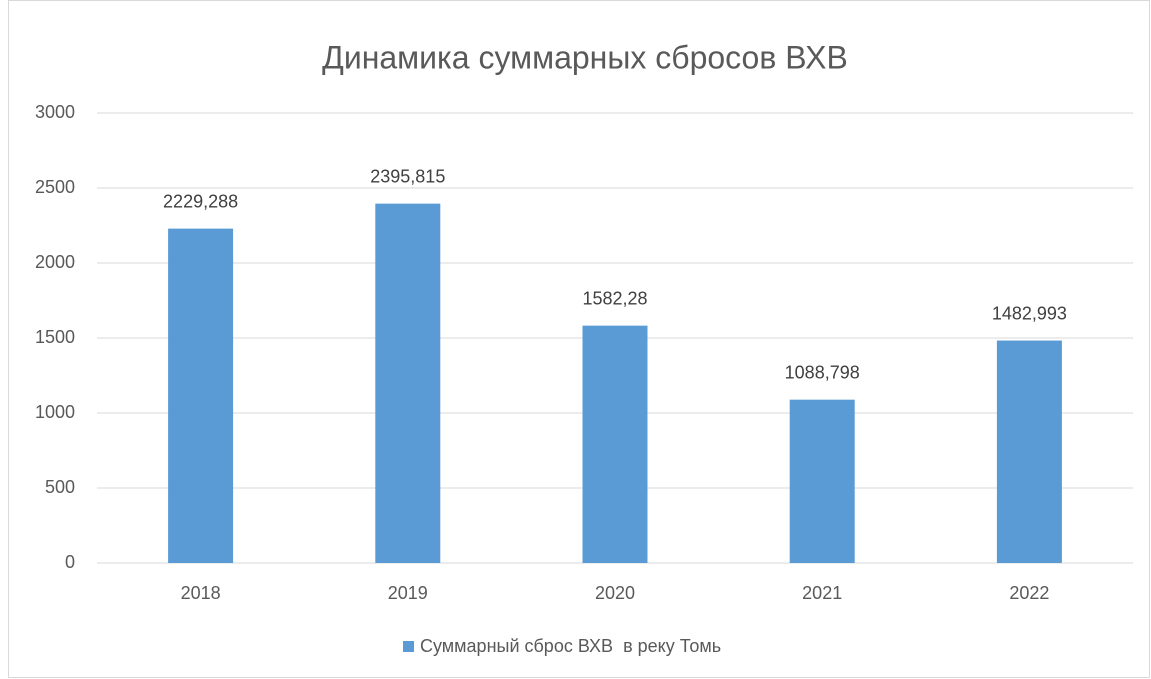  What do you see at coordinates (407, 176) in the screenshot?
I see `data-label: 2395,815` at bounding box center [407, 176].